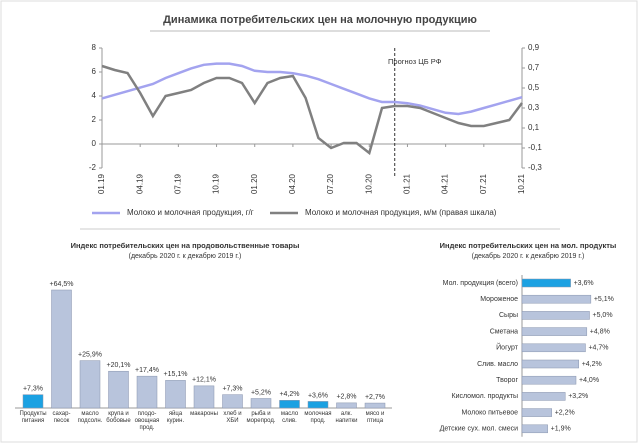 The width and height of the screenshot is (638, 443). Describe the element at coordinates (147, 370) in the screenshot. I see `value-label: +17,4%` at that location.